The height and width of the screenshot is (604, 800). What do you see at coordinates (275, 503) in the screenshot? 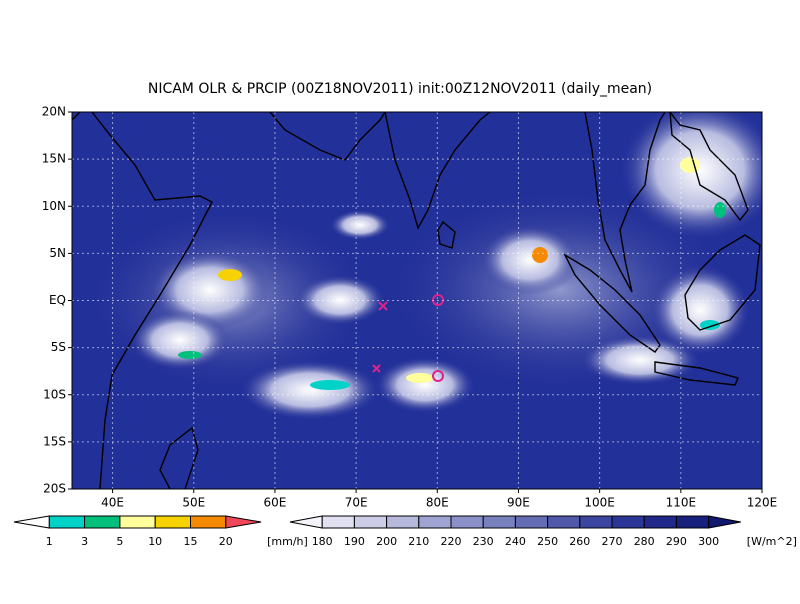
I see `lon-label: 60E` at bounding box center [275, 503].